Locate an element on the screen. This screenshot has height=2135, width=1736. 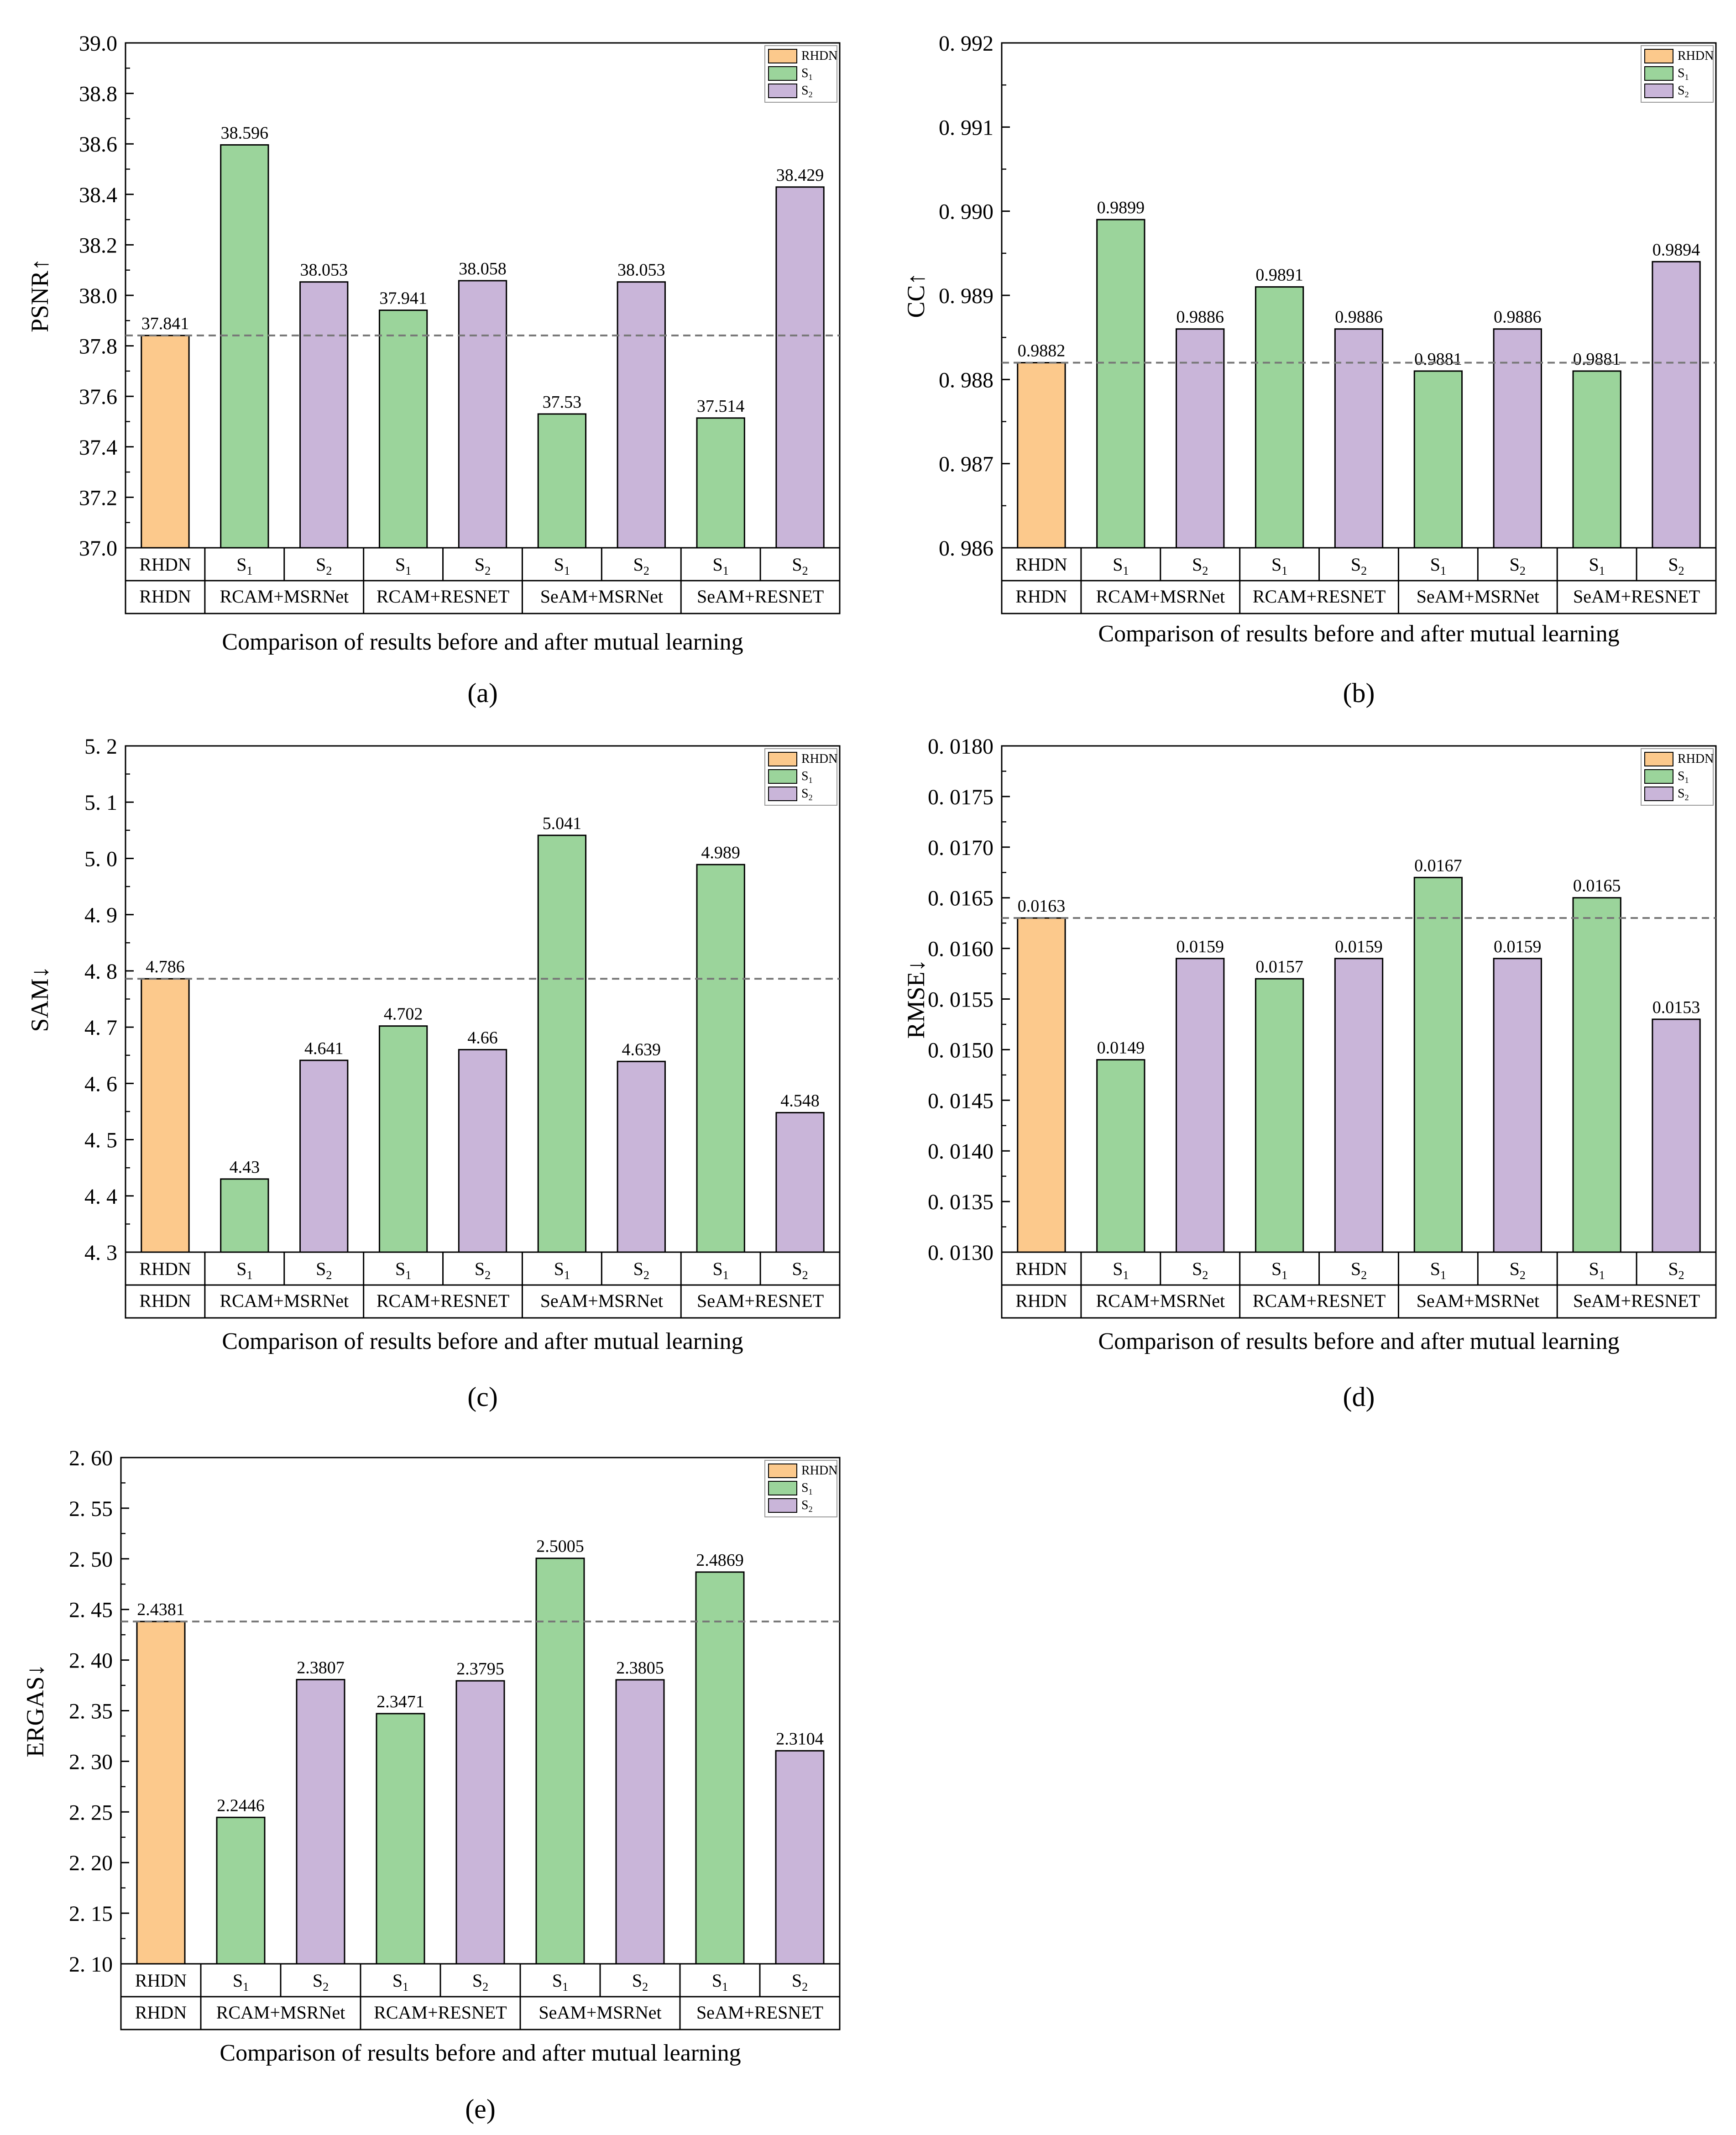
y-tick-label: 38.2 is located at coordinates (98, 245).